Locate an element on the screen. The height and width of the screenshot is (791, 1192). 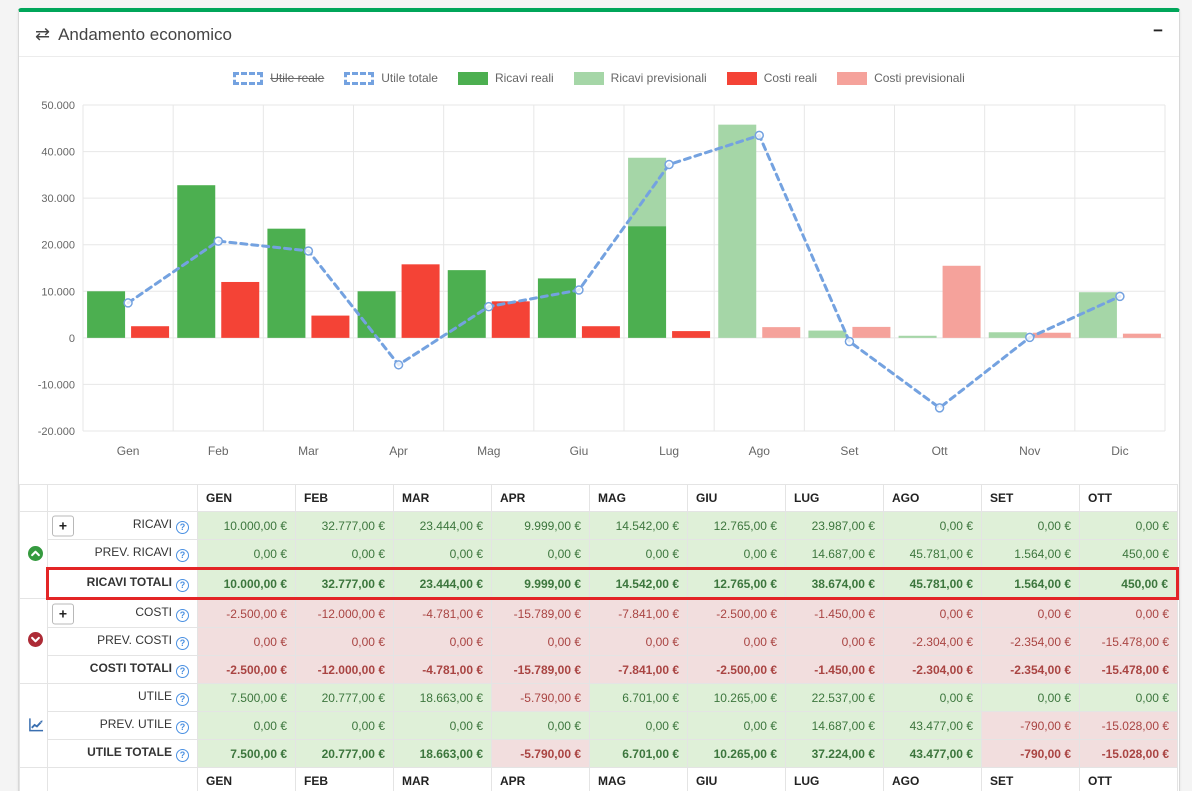
legend-item: Utile reale is located at coordinates (278, 78).